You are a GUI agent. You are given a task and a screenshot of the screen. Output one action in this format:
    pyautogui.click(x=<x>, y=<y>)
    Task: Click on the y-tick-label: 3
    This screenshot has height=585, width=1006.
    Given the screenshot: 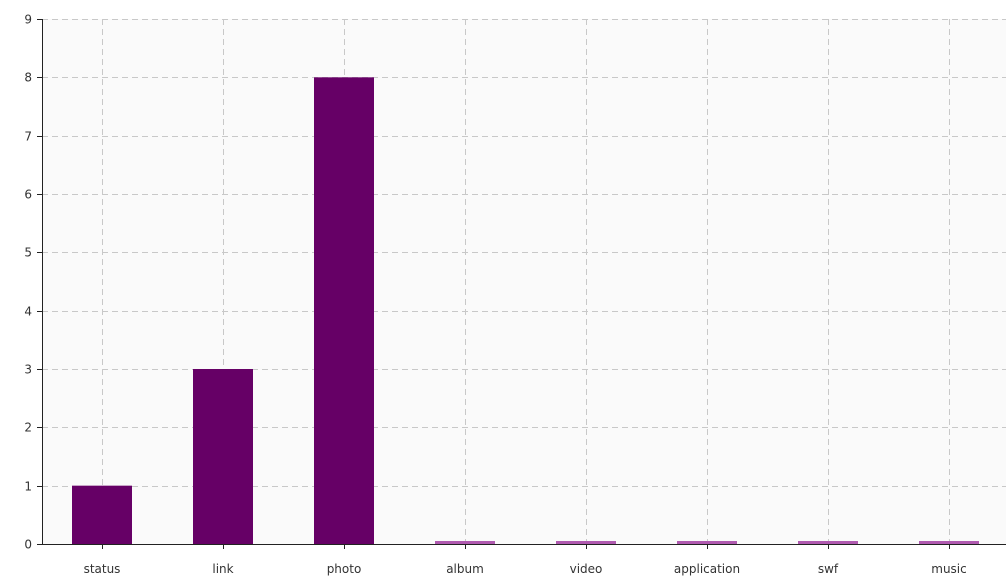 What is the action you would take?
    pyautogui.click(x=28, y=370)
    